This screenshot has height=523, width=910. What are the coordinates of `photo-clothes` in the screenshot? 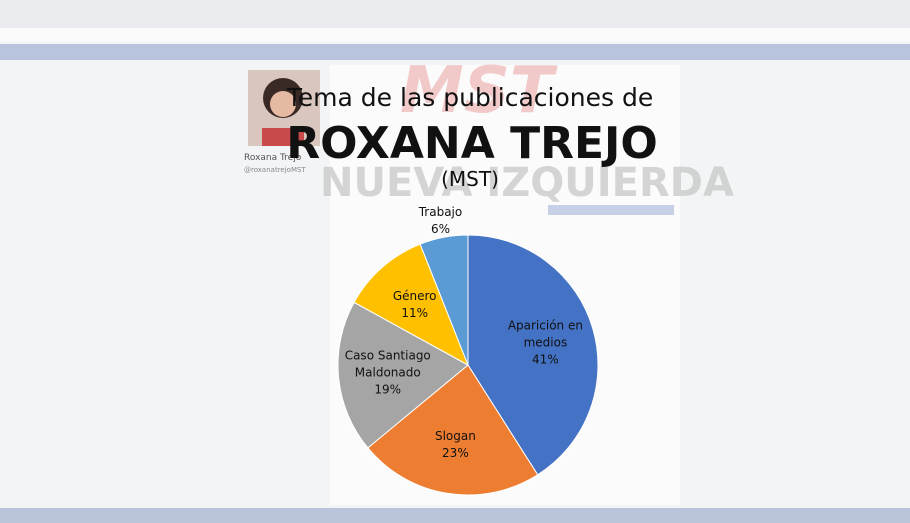 It's located at (283, 137).